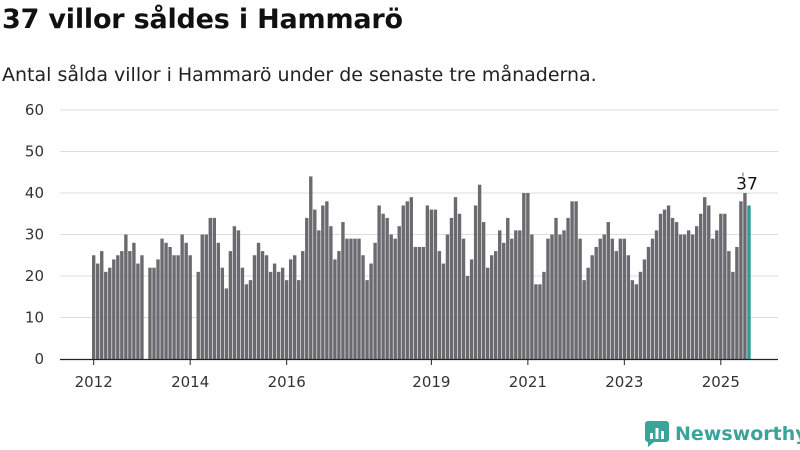  I want to click on y-tick-label: 60, so click(34, 110).